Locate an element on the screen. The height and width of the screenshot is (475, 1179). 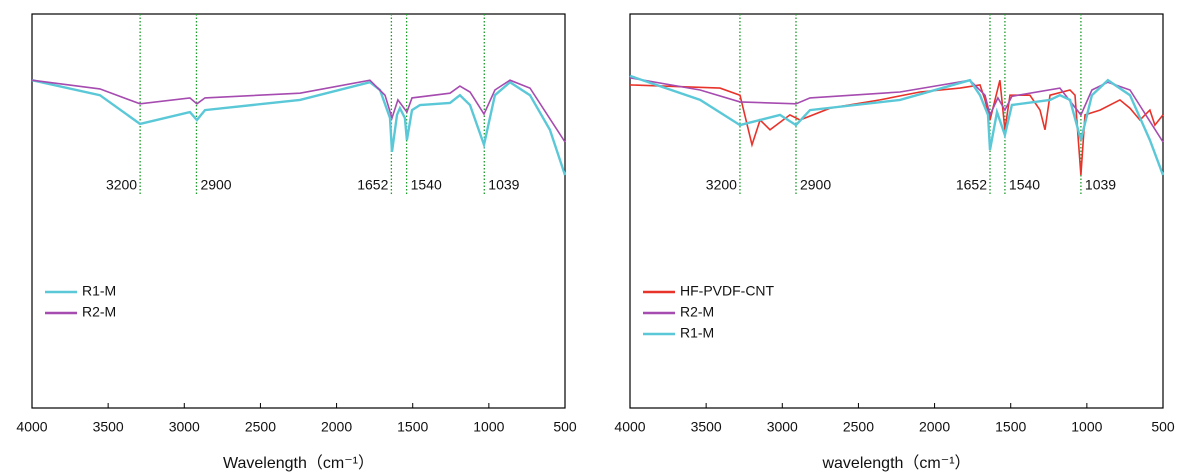
x-axis-label: Wavelength（cm⁻¹） is located at coordinates (298, 463).